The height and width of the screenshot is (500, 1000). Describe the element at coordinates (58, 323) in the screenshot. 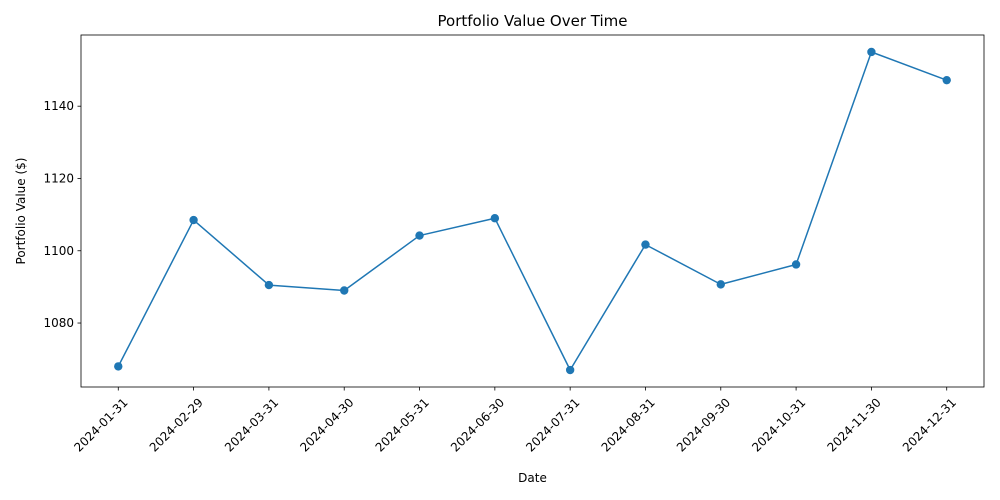

I see `y-tick-label: 1080` at that location.